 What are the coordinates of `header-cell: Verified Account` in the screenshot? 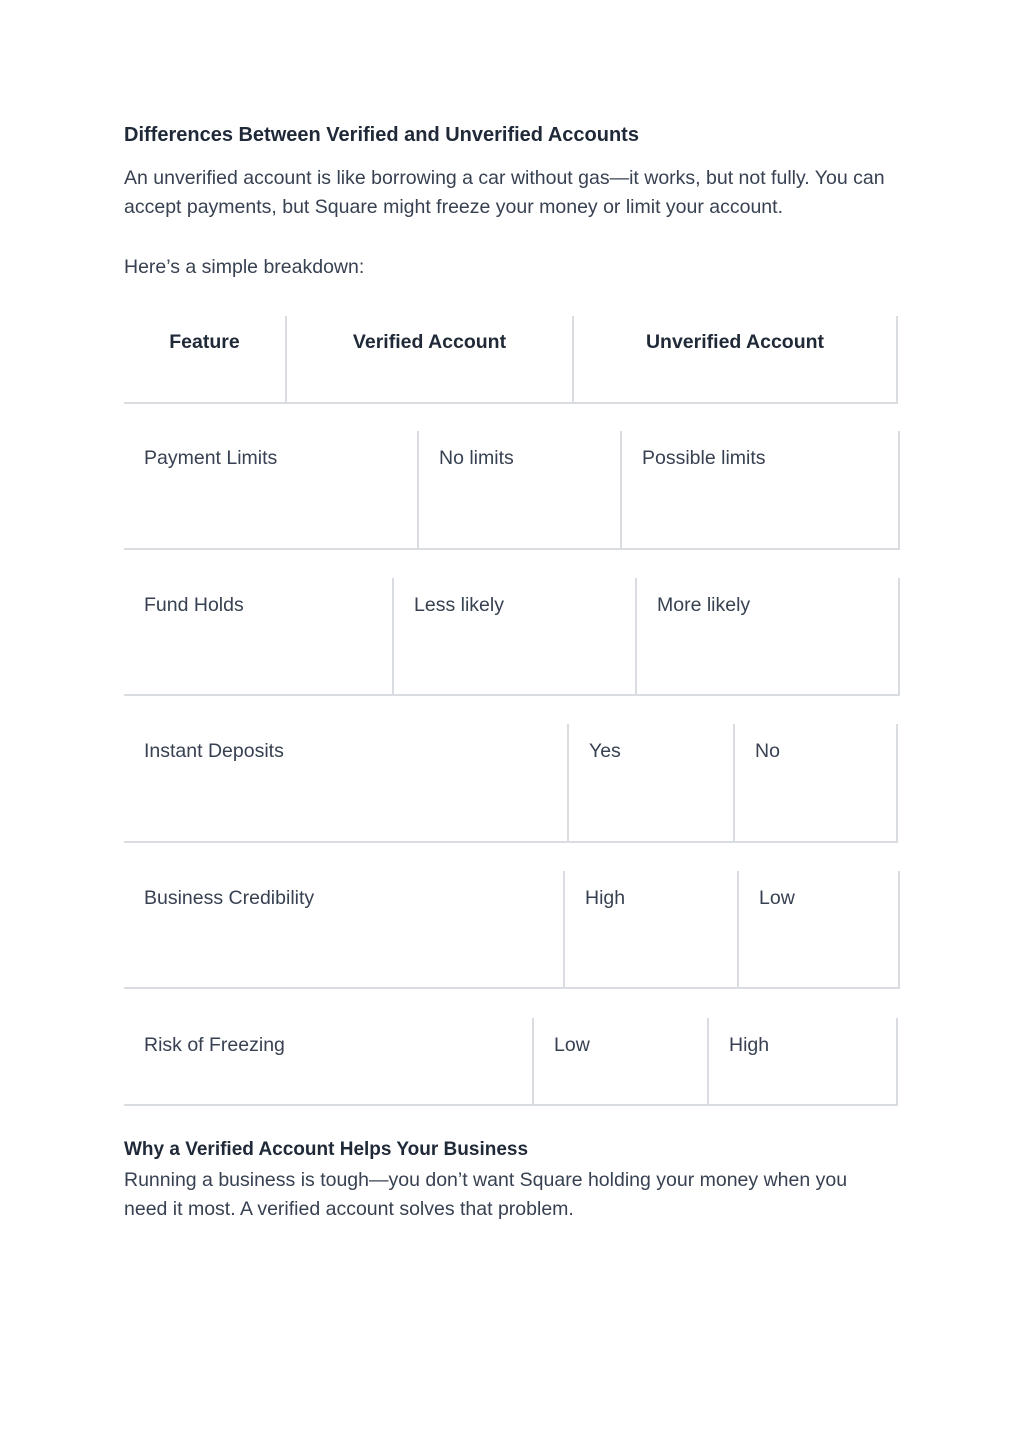 It's located at (430, 359).